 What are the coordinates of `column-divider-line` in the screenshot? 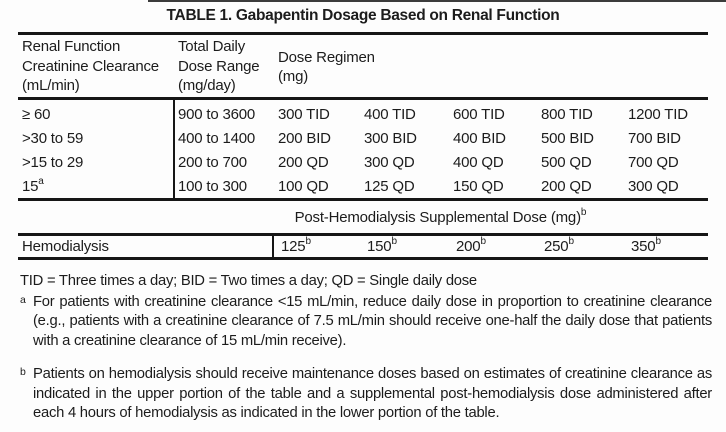 It's located at (174, 149).